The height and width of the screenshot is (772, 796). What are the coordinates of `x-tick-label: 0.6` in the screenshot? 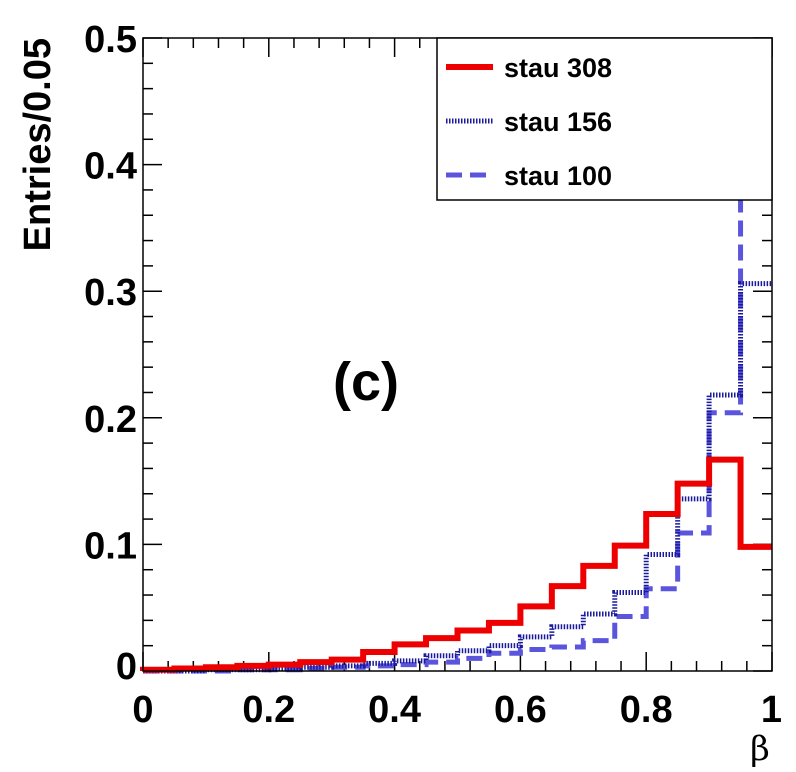 It's located at (520, 710).